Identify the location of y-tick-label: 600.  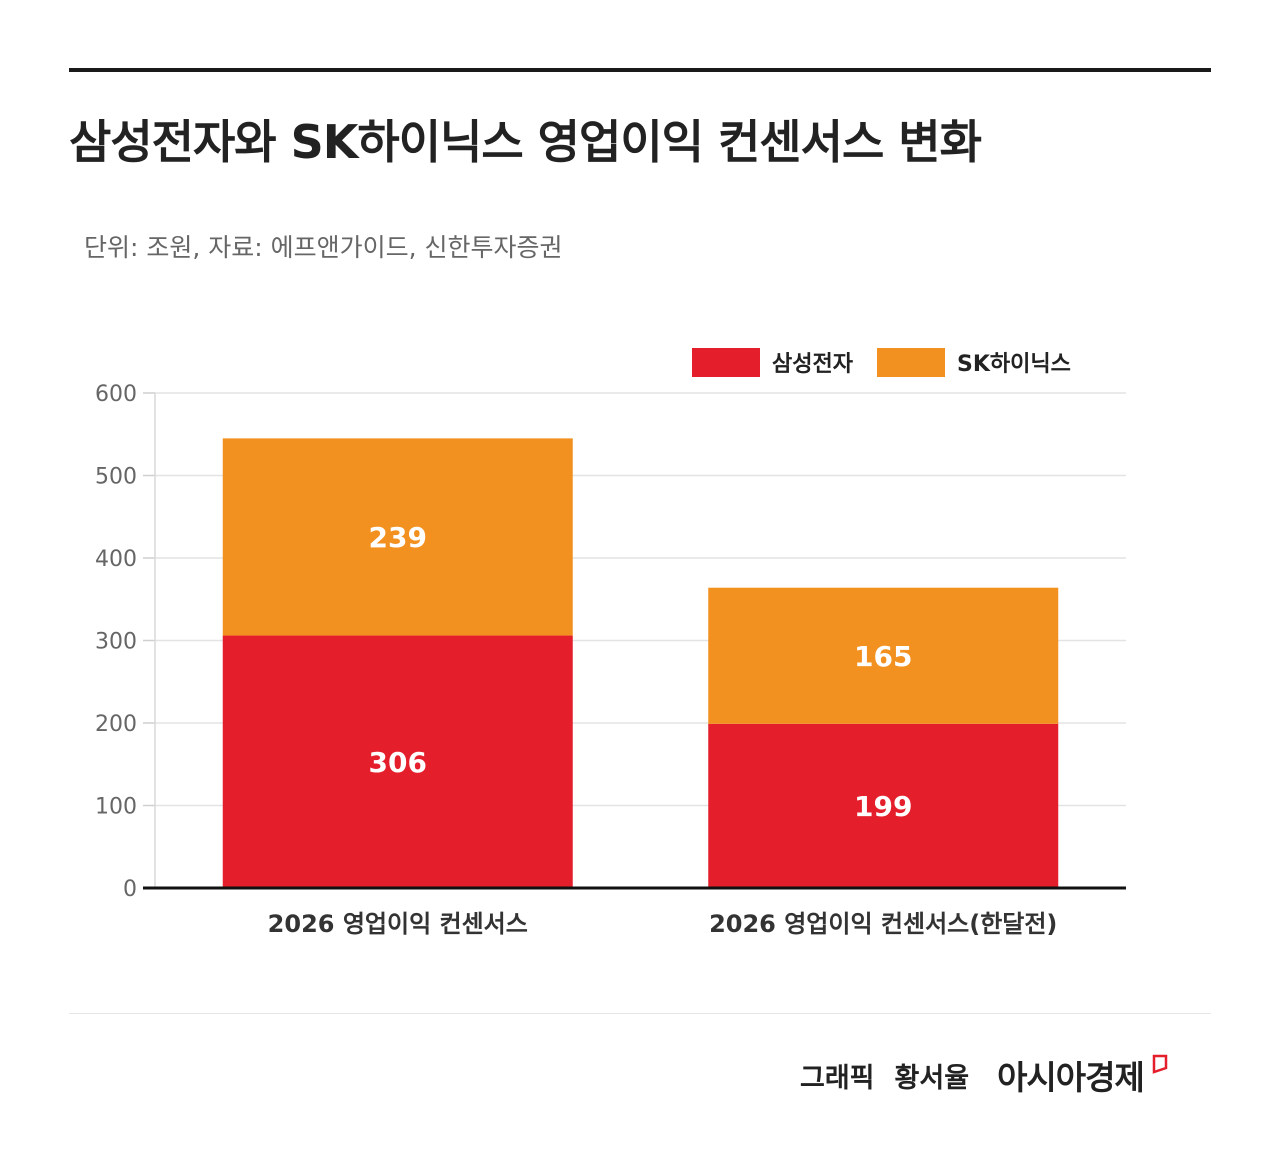
(116, 394).